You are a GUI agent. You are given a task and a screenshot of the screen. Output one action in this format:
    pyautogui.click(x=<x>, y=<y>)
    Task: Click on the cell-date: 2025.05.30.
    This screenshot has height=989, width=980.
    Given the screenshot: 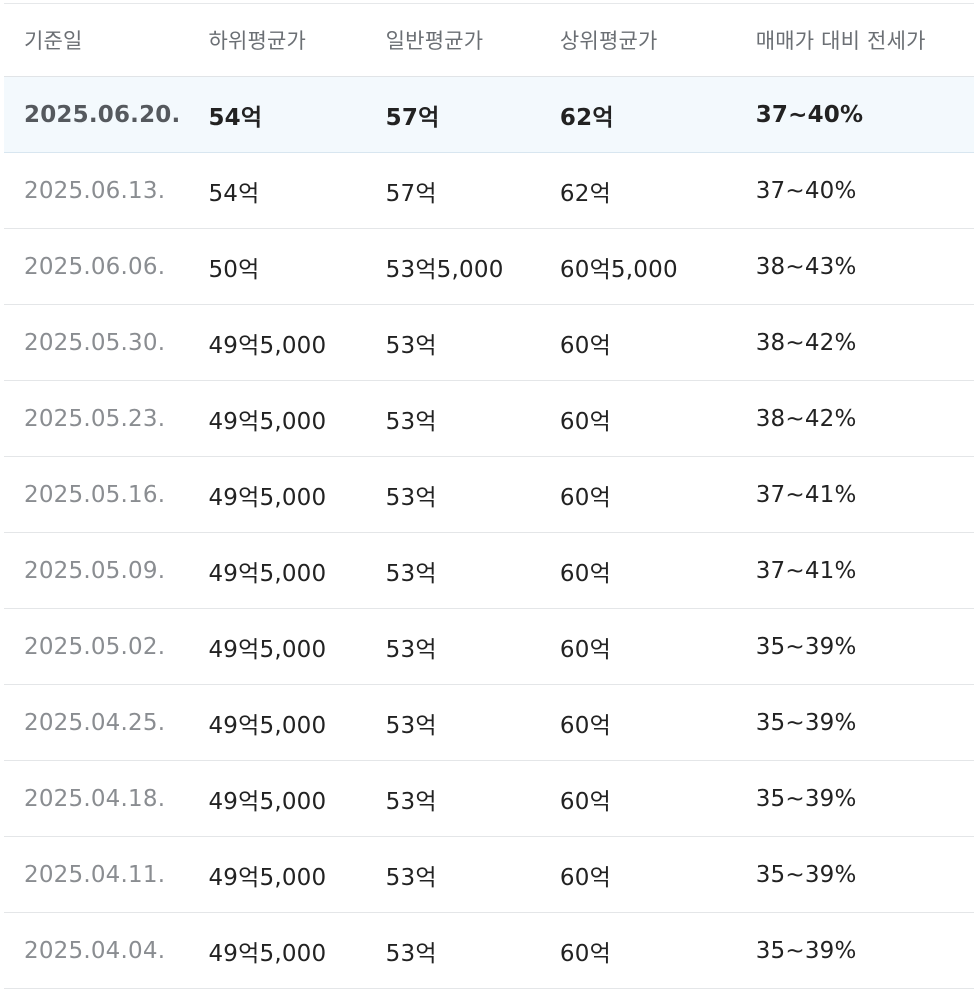 What is the action you would take?
    pyautogui.click(x=95, y=342)
    